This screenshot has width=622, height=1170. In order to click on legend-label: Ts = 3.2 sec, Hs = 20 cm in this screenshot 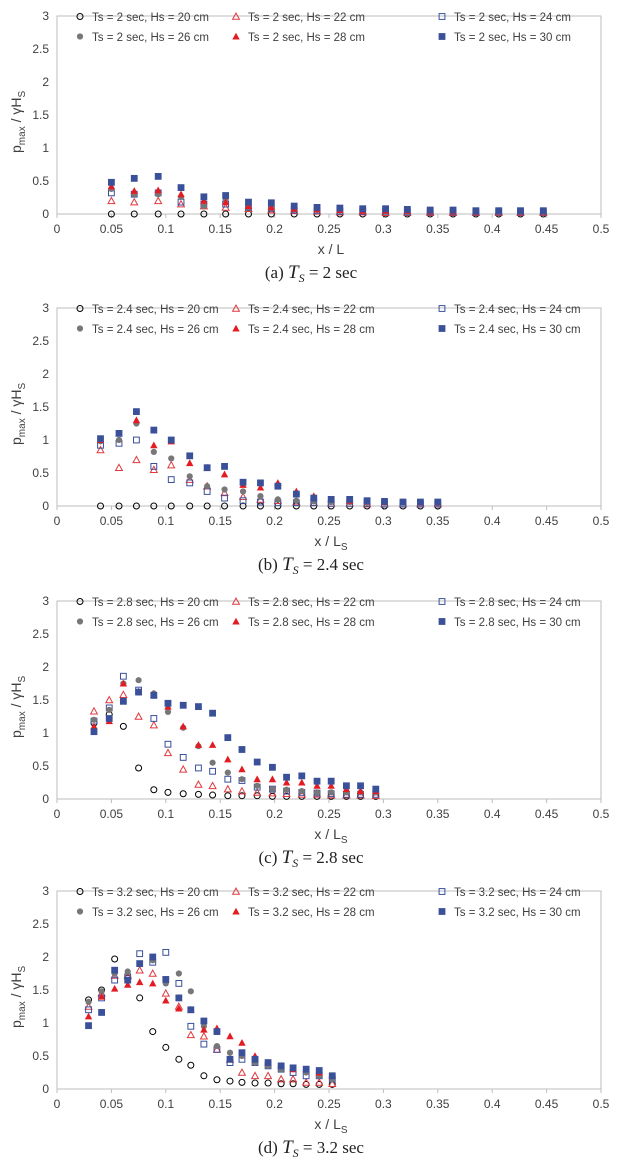, I will do `click(155, 893)`.